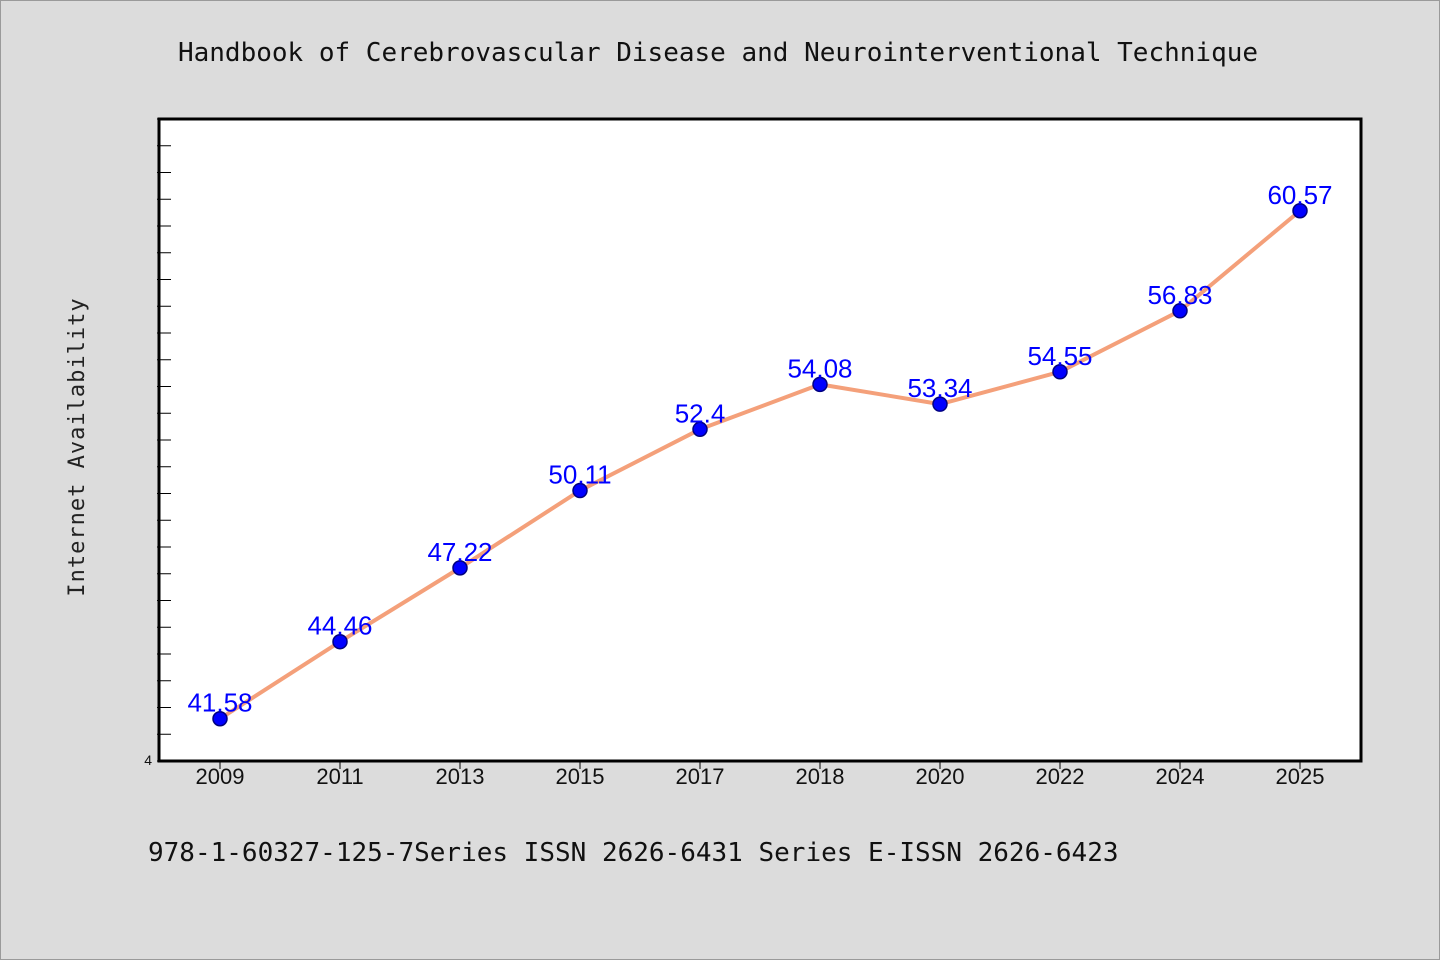 The width and height of the screenshot is (1440, 960). Describe the element at coordinates (164, 440) in the screenshot. I see `y-axis-ticks` at that location.